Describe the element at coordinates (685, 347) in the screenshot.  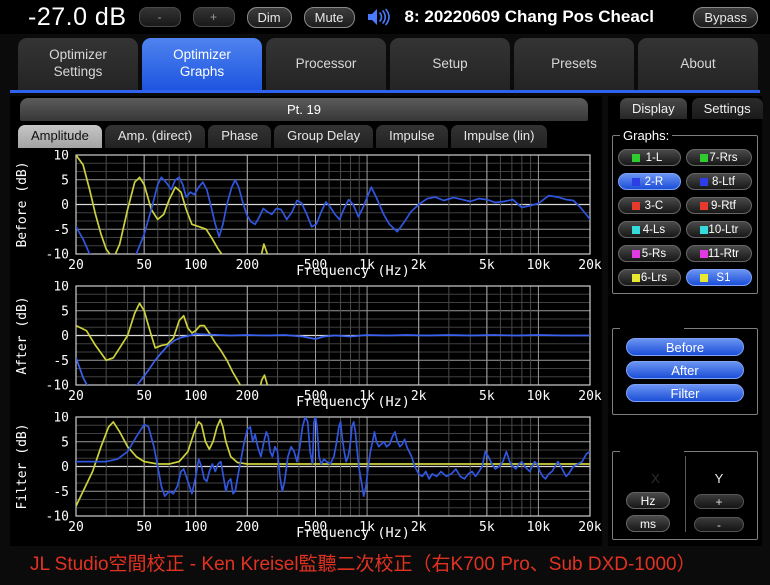
I see `before-curve-button: Before` at that location.